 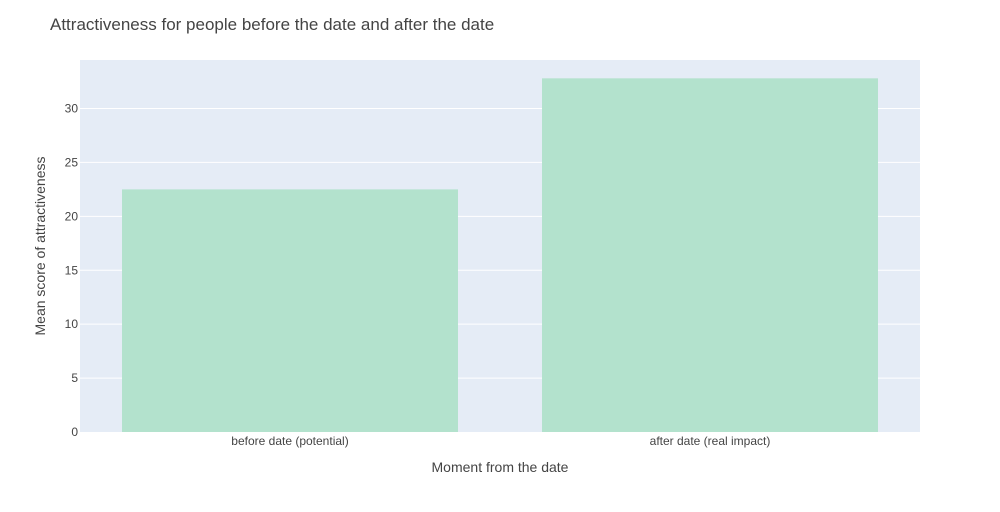 What do you see at coordinates (40, 246) in the screenshot?
I see `y-axis-title: Mean score of attractiveness` at bounding box center [40, 246].